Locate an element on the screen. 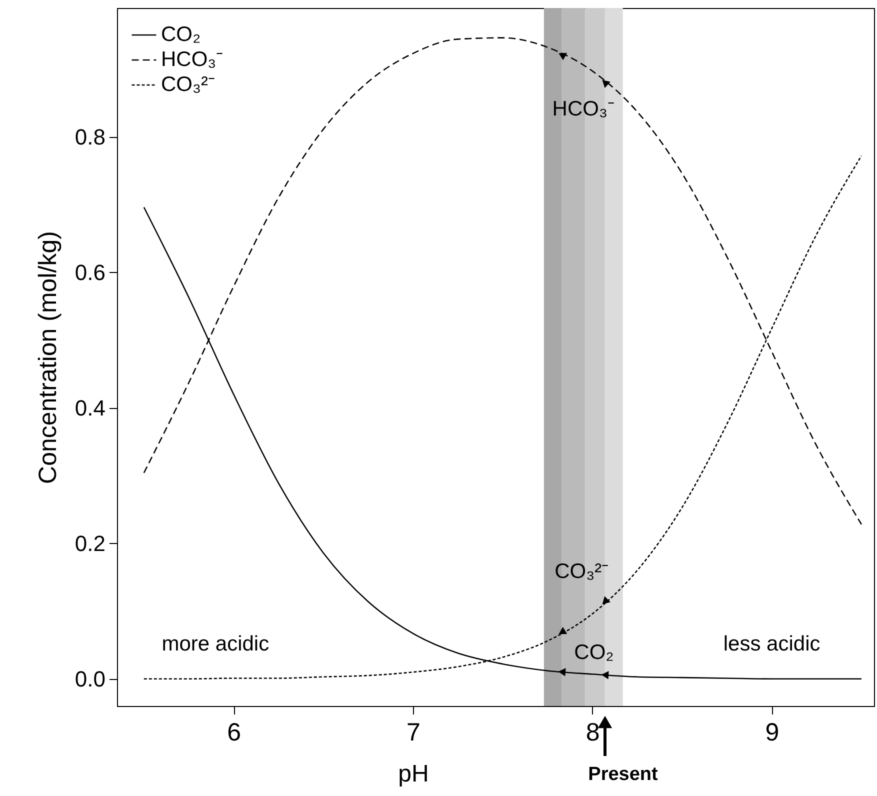 This screenshot has height=796, width=877. y-axis-title: Concentration (mol/kg) is located at coordinates (48, 357).